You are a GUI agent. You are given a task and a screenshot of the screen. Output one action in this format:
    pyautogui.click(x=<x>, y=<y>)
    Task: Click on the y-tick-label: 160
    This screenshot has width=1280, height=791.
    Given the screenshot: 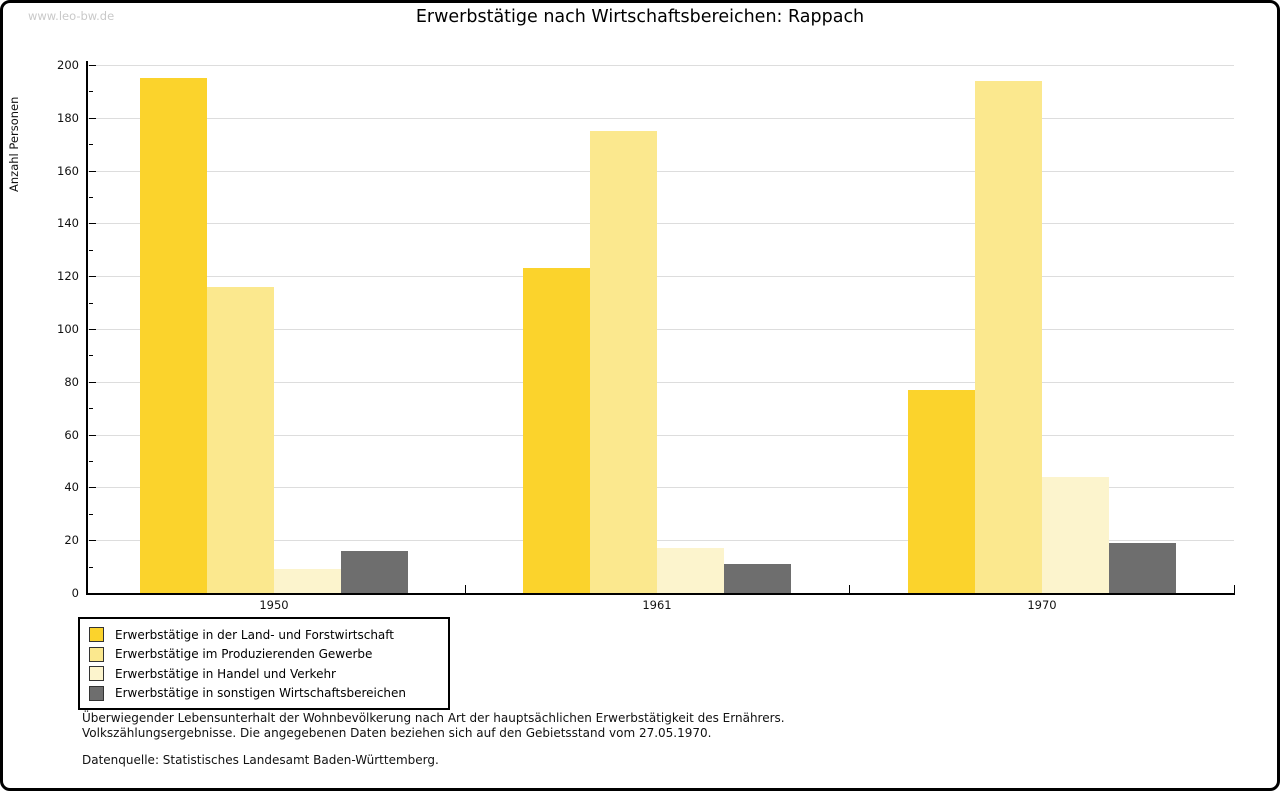 What is the action you would take?
    pyautogui.click(x=68, y=170)
    